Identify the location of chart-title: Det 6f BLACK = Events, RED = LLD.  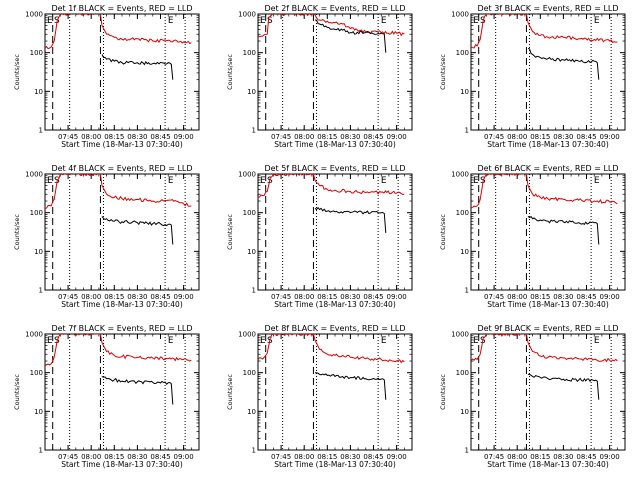
(547, 168).